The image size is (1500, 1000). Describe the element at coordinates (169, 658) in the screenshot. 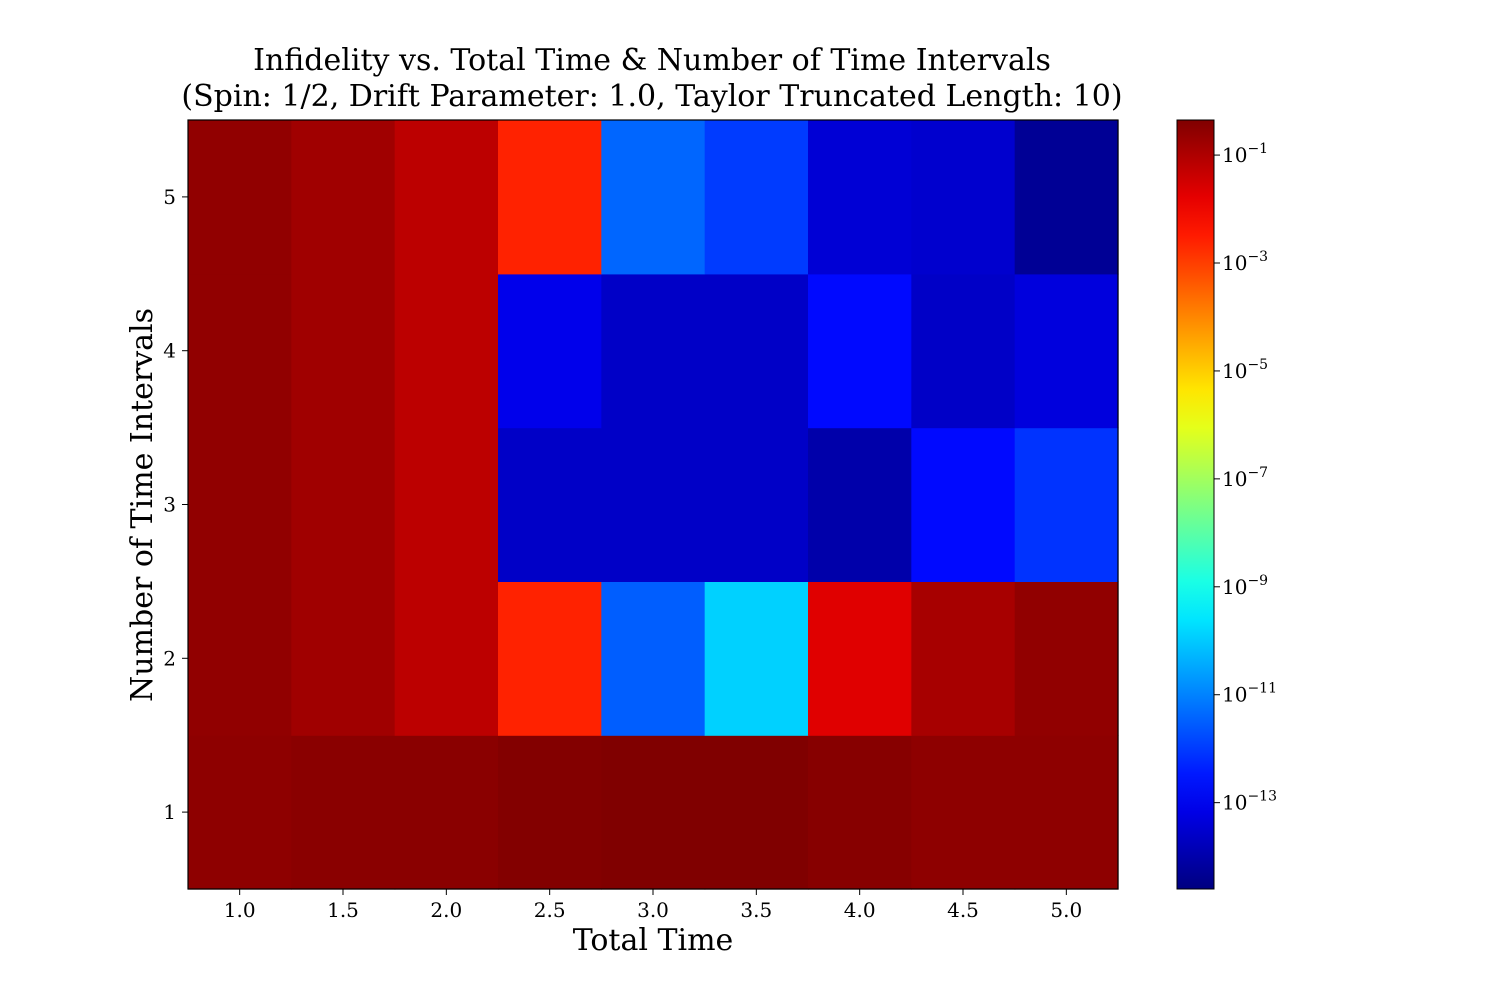

I see `y-tick-label: 2` at that location.